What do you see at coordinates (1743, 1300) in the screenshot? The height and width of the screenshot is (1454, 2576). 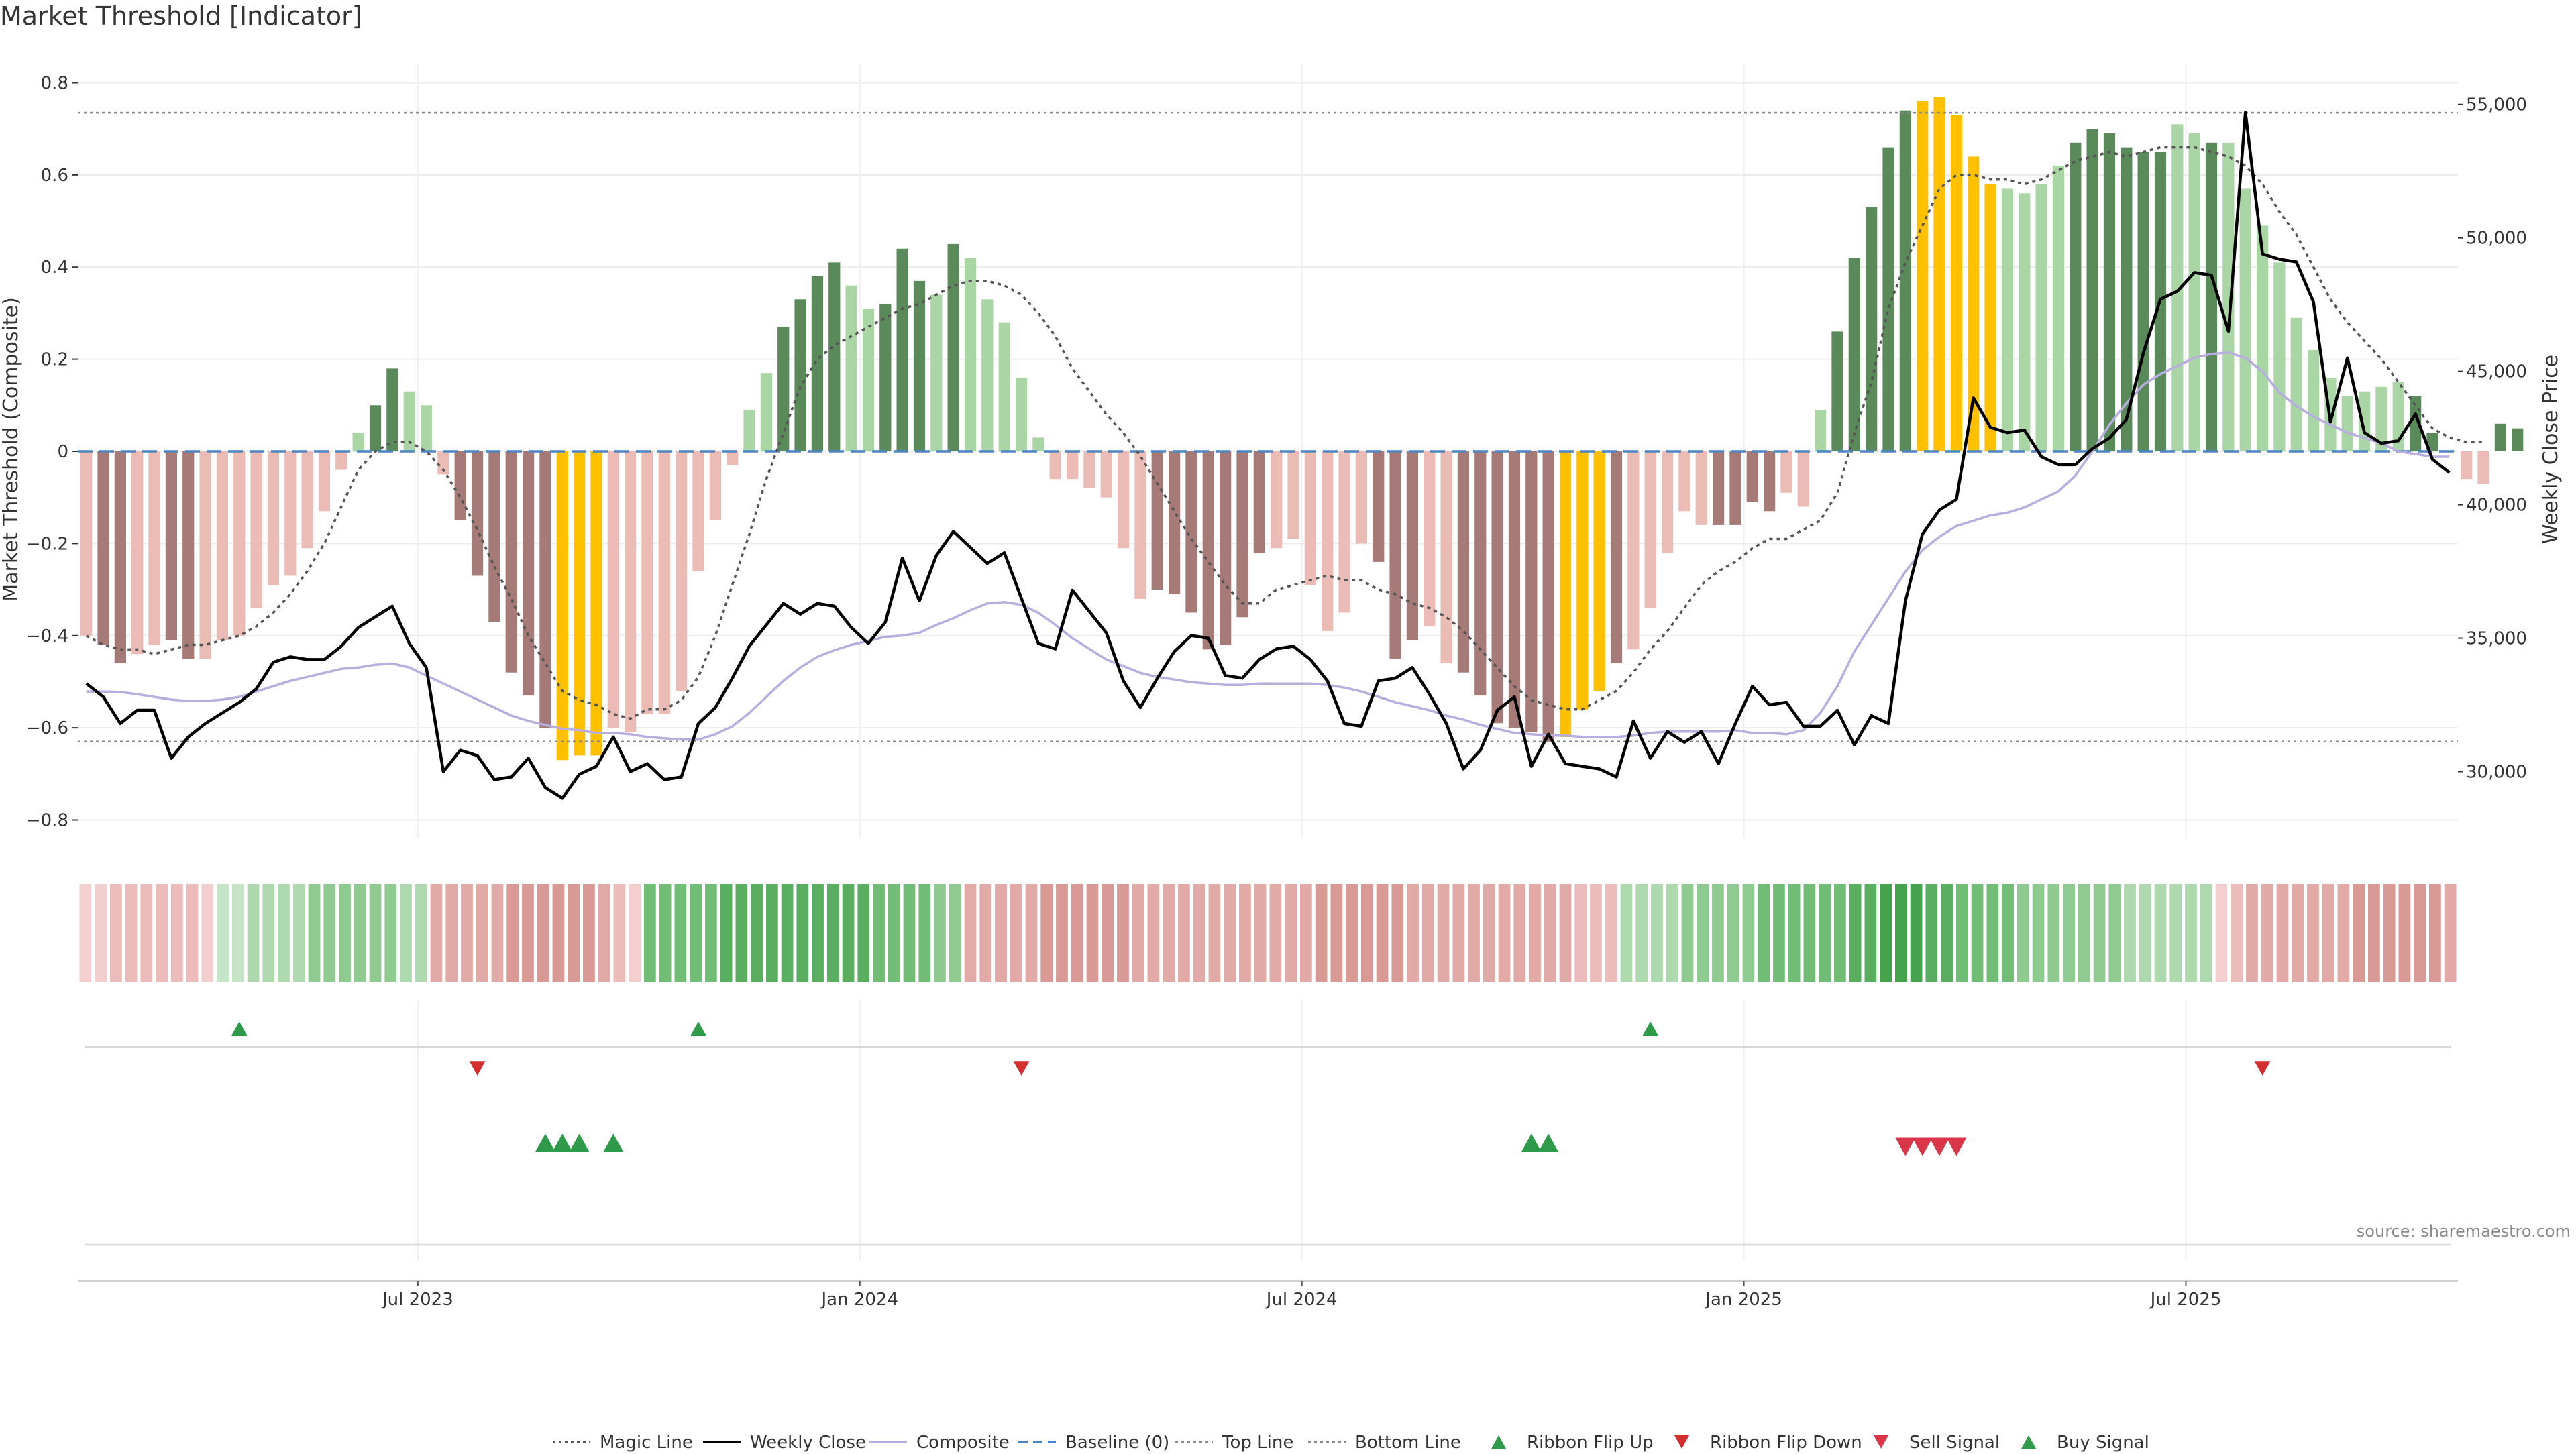 I see `x-tick-label: Jan 2025` at bounding box center [1743, 1300].